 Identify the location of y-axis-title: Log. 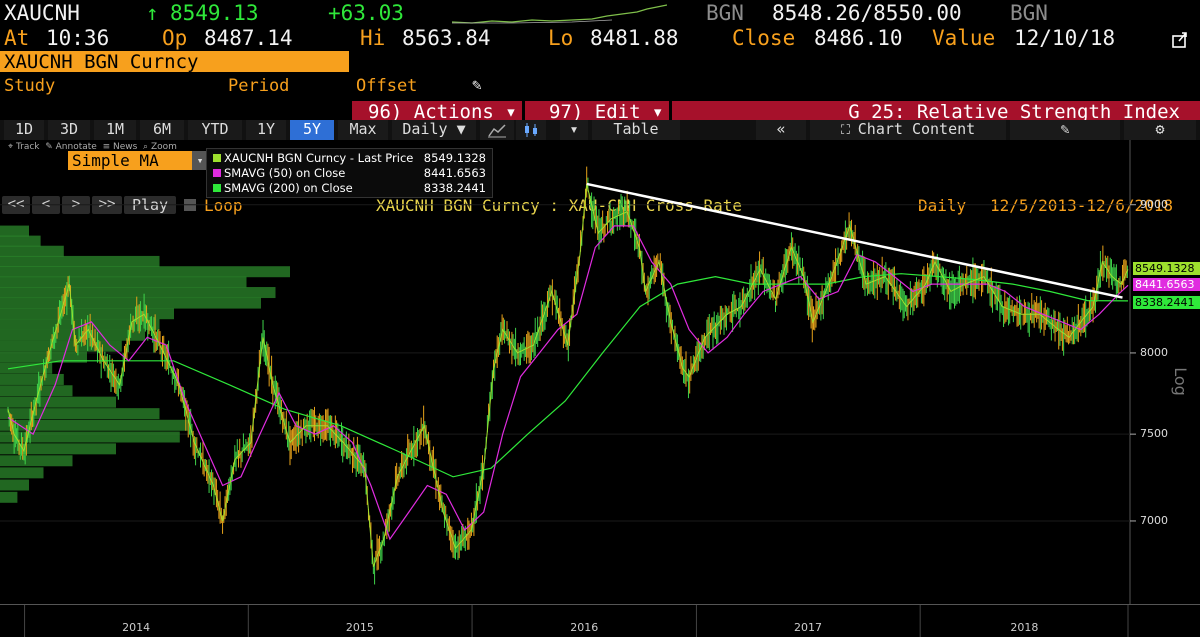
(1180, 381).